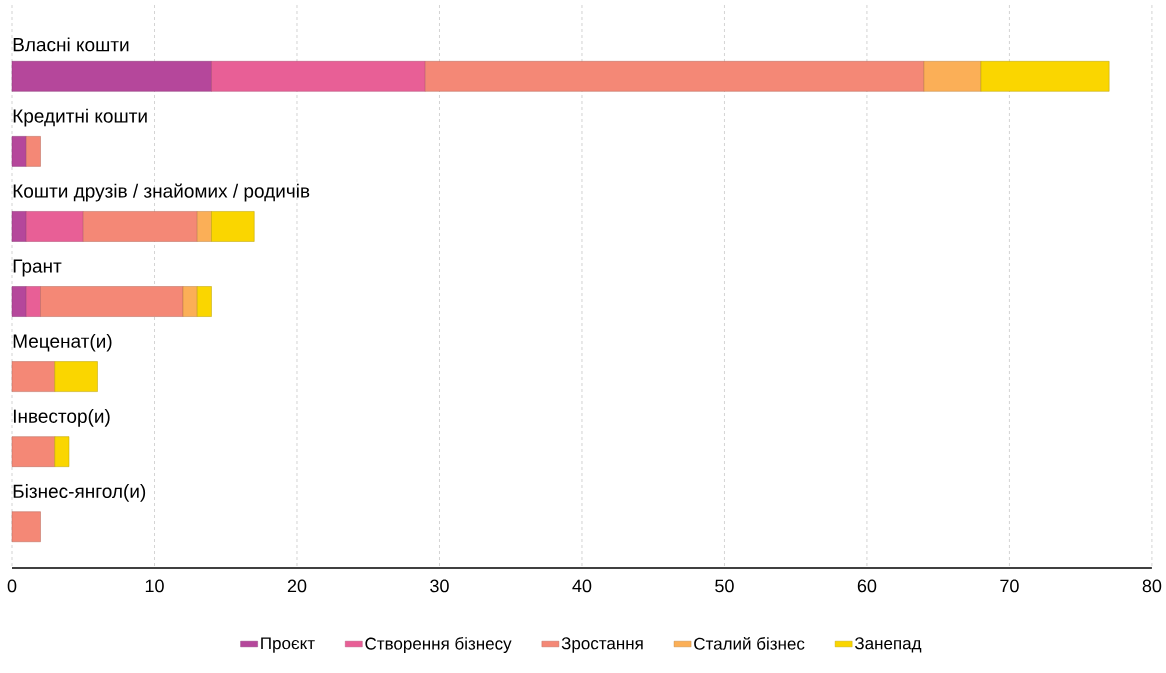 This screenshot has height=673, width=1166. What do you see at coordinates (154, 586) in the screenshot?
I see `x-tick-label: 10` at bounding box center [154, 586].